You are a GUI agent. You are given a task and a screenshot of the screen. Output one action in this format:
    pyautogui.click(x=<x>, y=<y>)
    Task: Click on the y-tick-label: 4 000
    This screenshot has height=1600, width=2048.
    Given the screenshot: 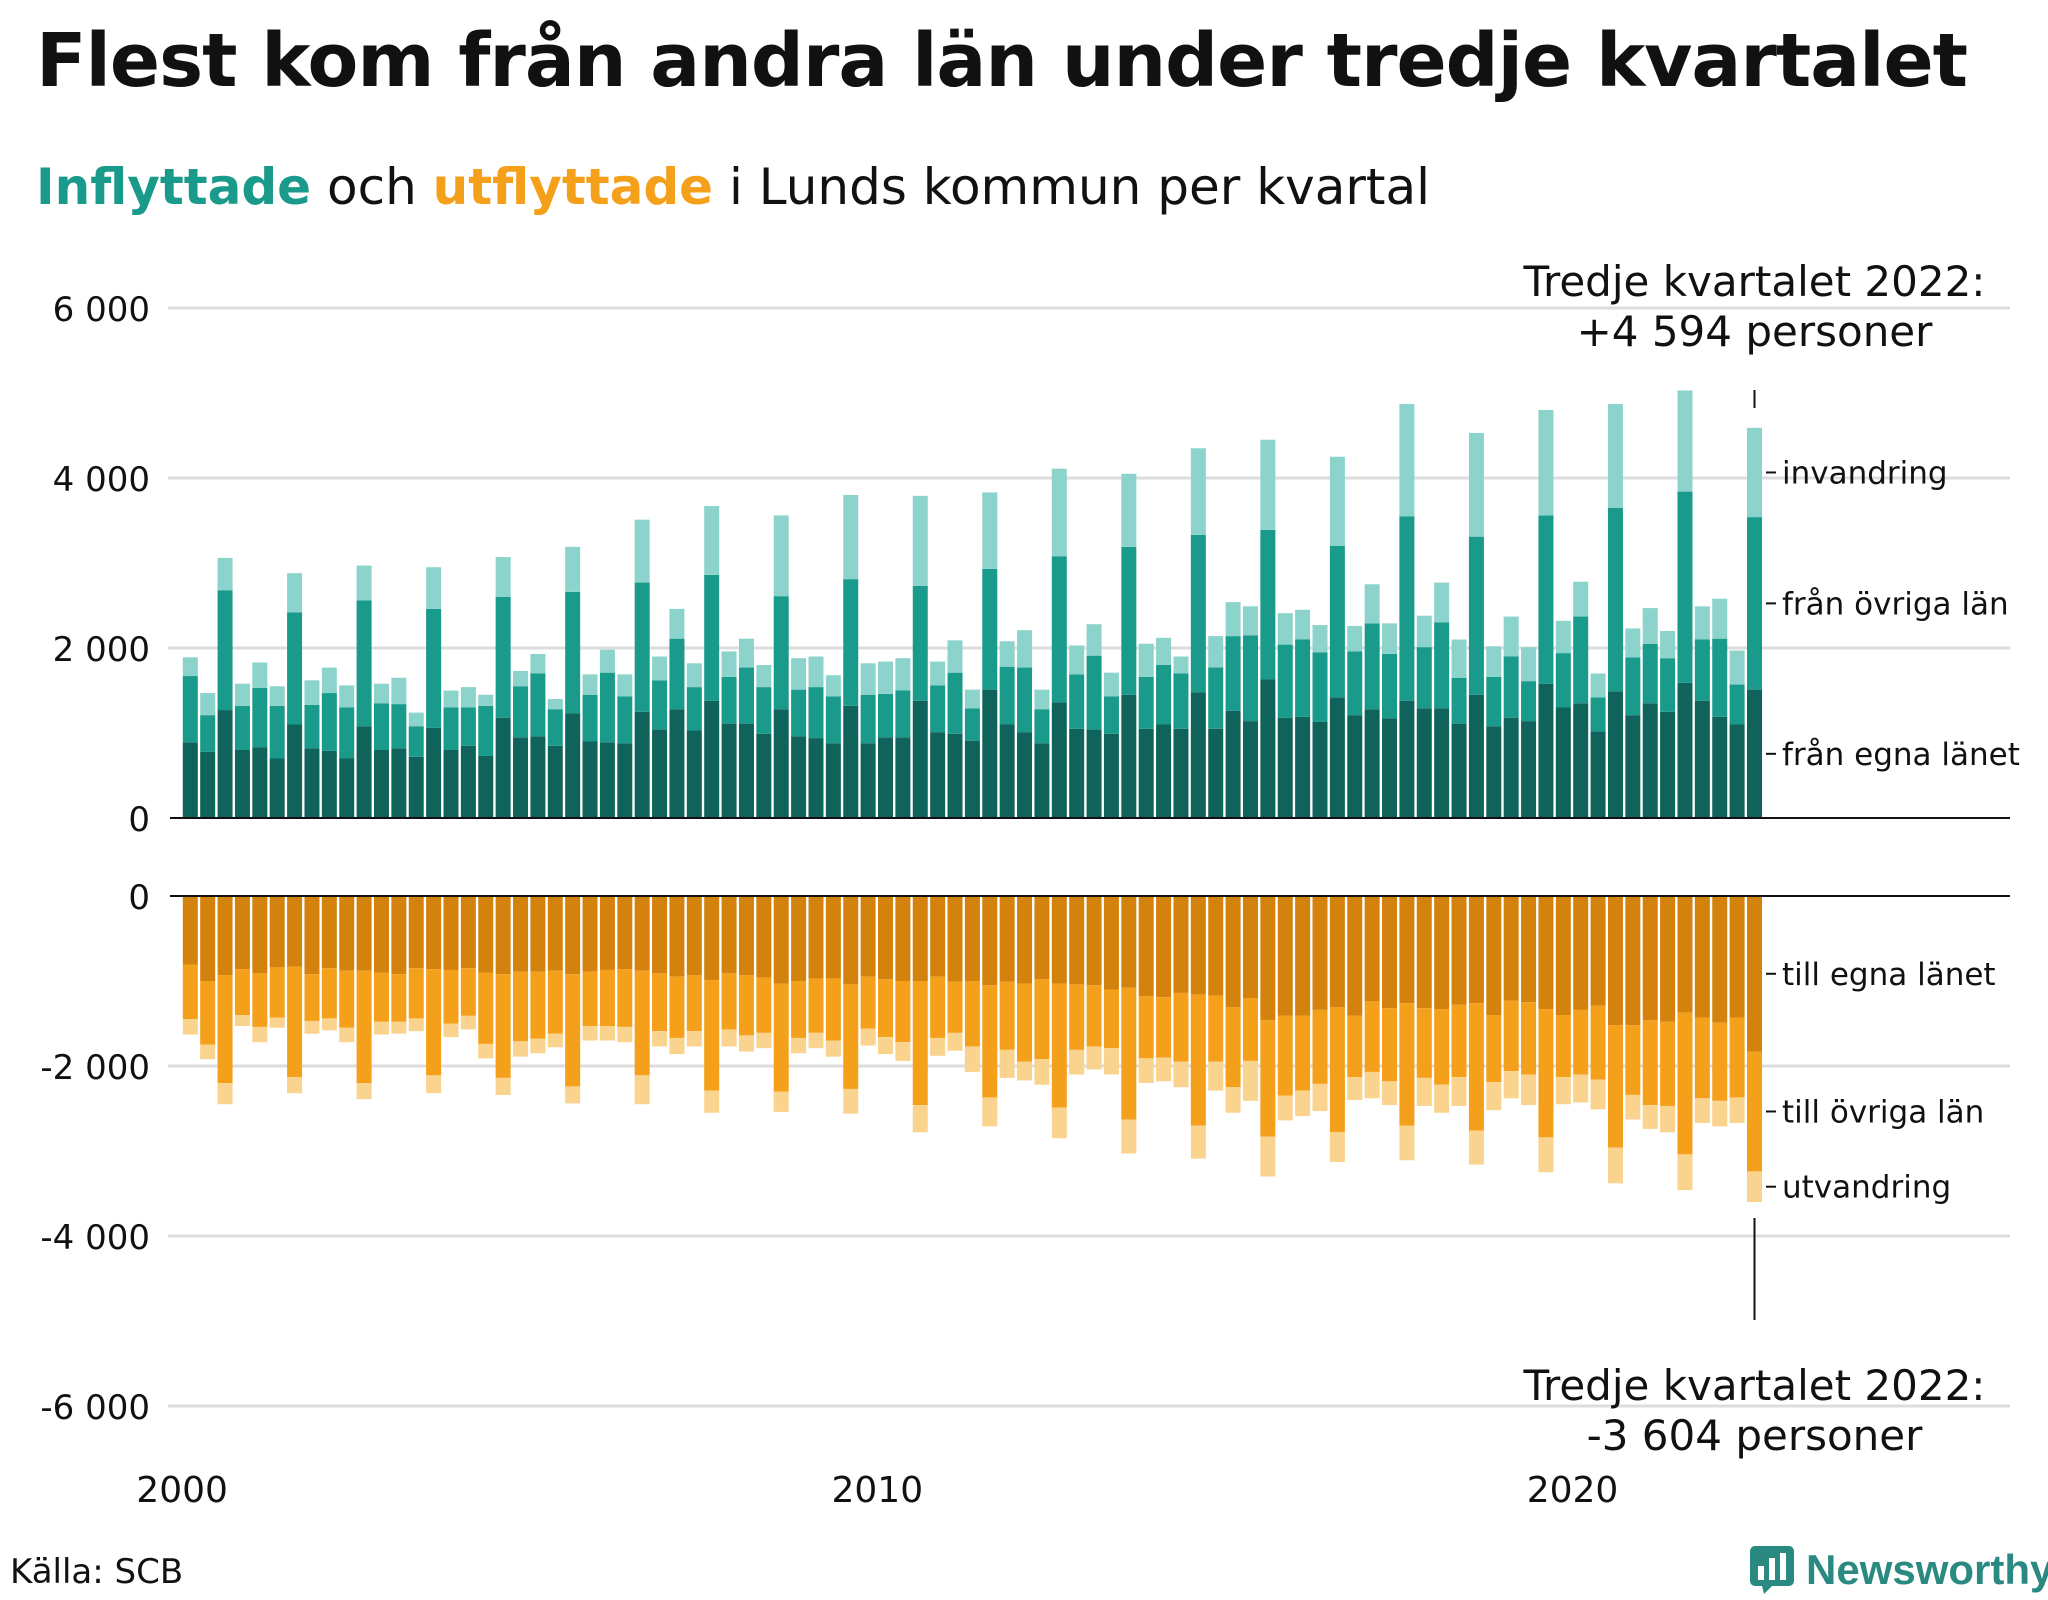 What is the action you would take?
    pyautogui.click(x=101, y=480)
    